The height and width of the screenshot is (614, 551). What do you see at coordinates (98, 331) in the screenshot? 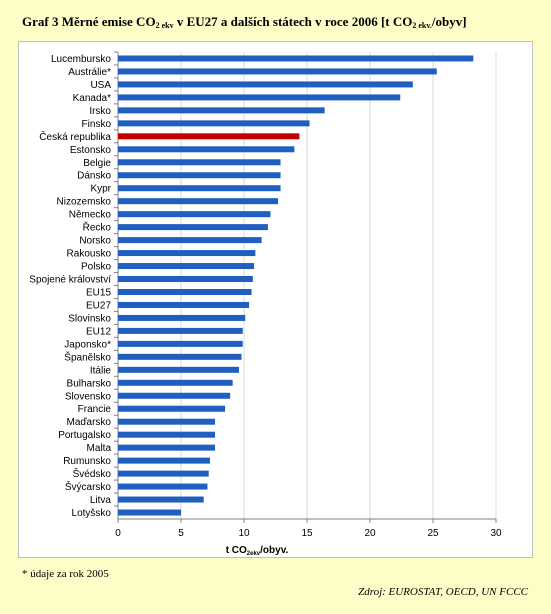
I see `category-label: EU12` at bounding box center [98, 331].